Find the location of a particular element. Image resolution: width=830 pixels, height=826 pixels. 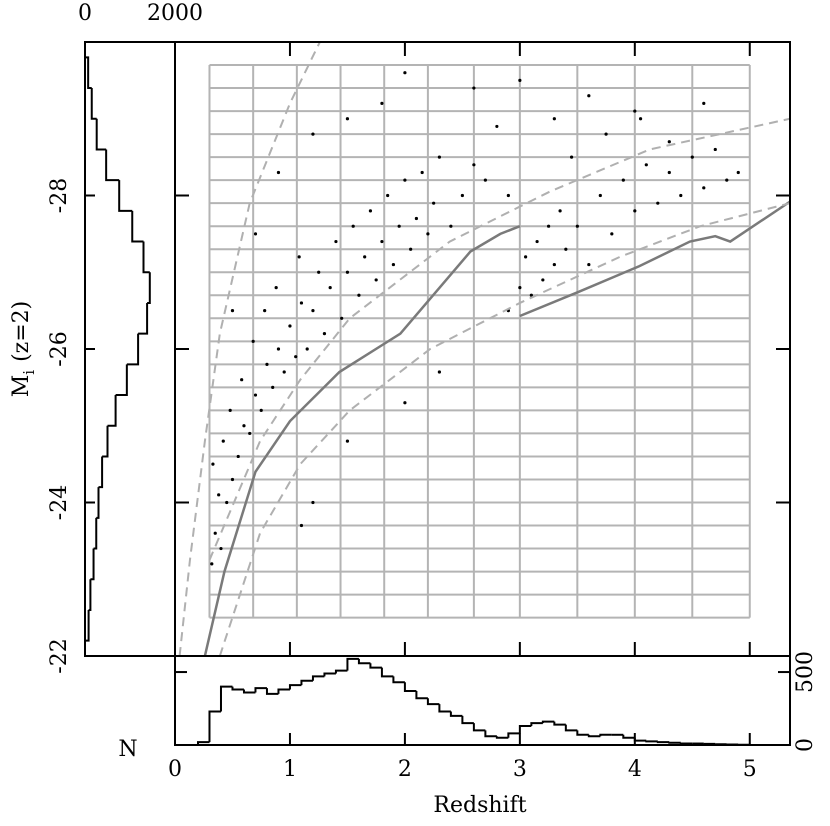

y-tick-label: -26 is located at coordinates (59, 348).